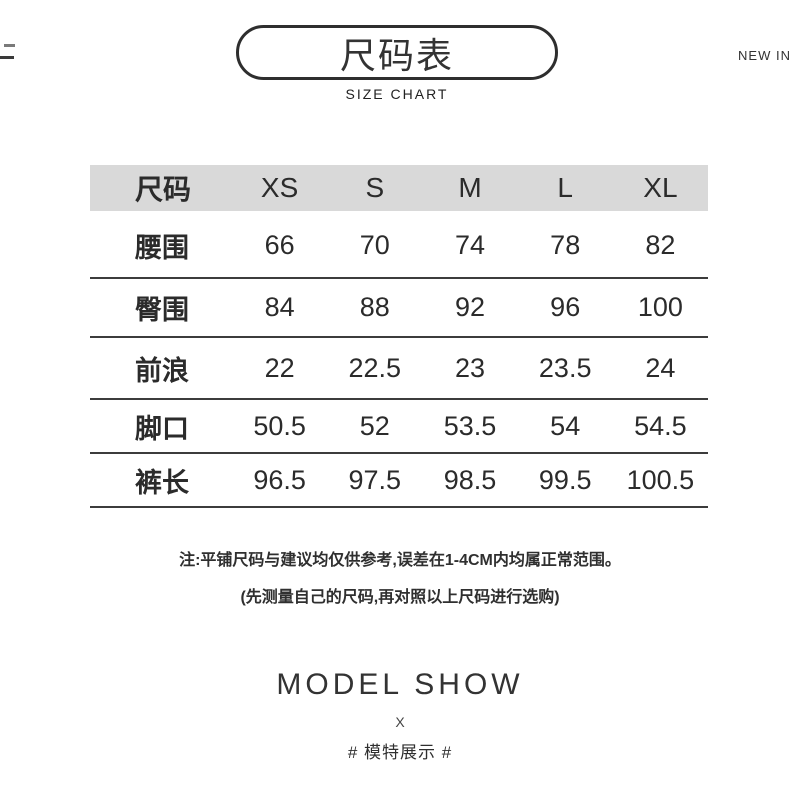  I want to click on table-header-s: S, so click(375, 187).